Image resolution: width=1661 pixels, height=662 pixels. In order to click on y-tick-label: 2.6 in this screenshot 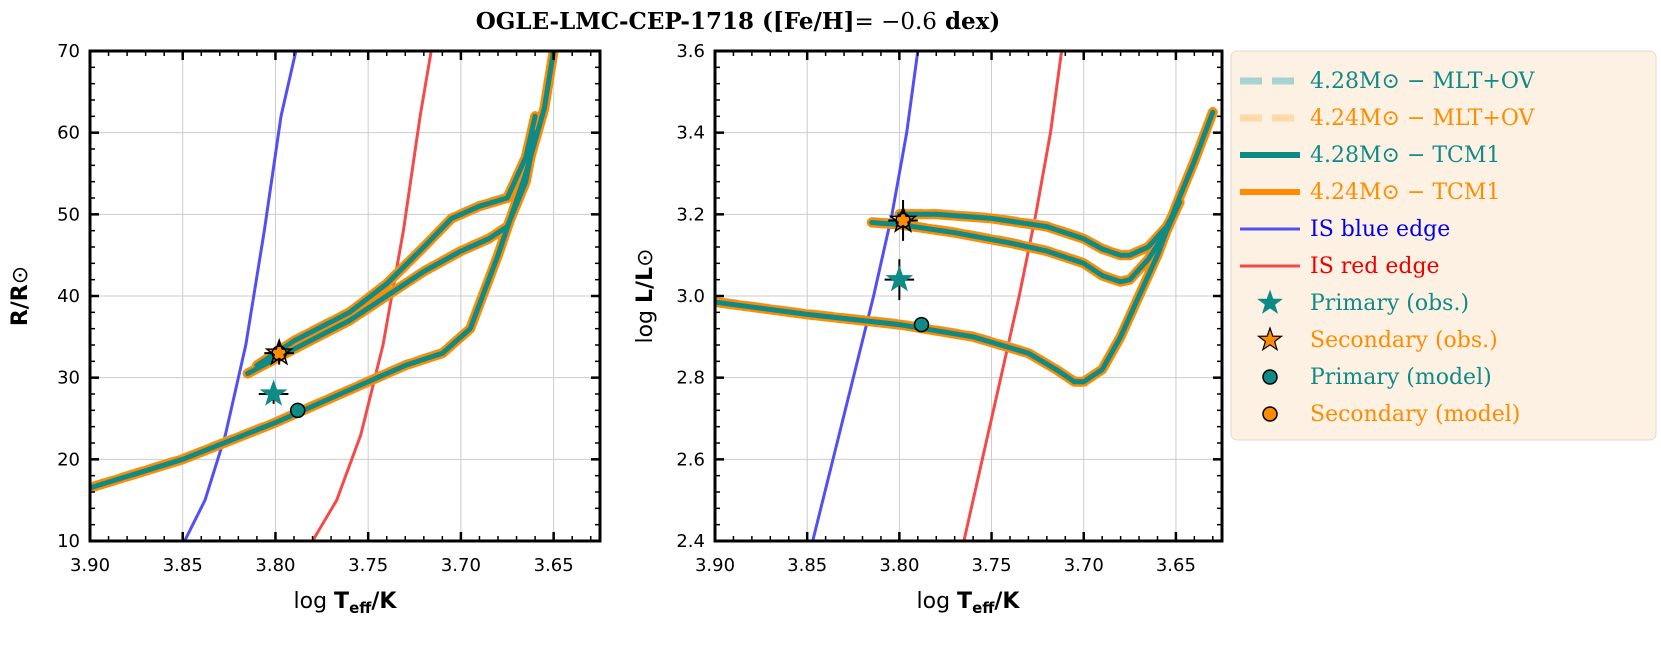, I will do `click(690, 459)`.